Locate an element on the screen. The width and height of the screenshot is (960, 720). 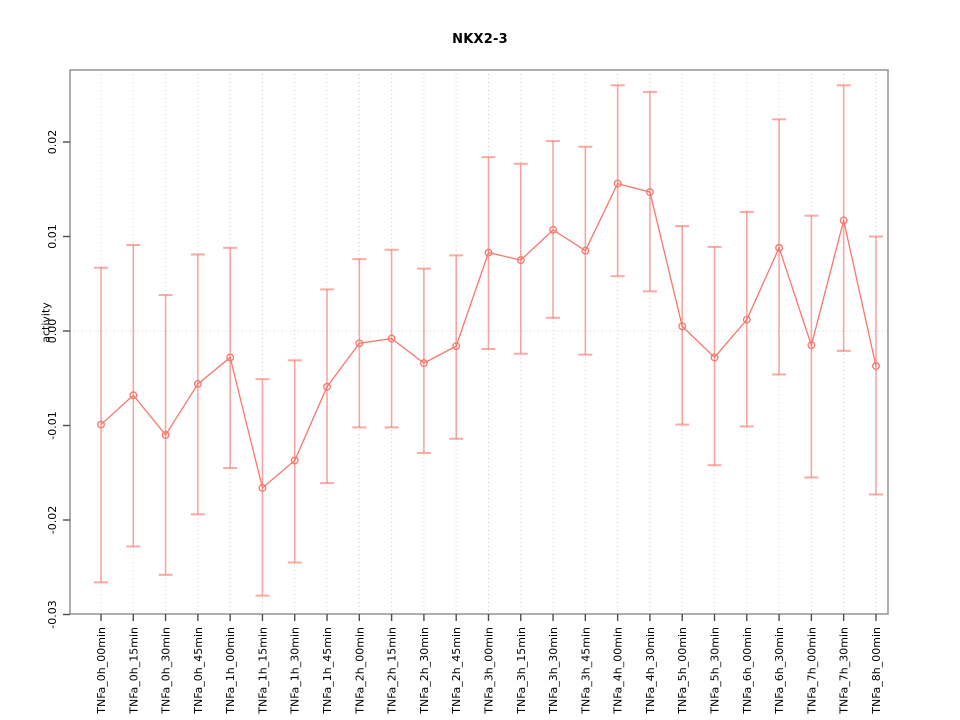
x-axis-tick-label: TNFa_6h_30min is located at coordinates (779, 671).